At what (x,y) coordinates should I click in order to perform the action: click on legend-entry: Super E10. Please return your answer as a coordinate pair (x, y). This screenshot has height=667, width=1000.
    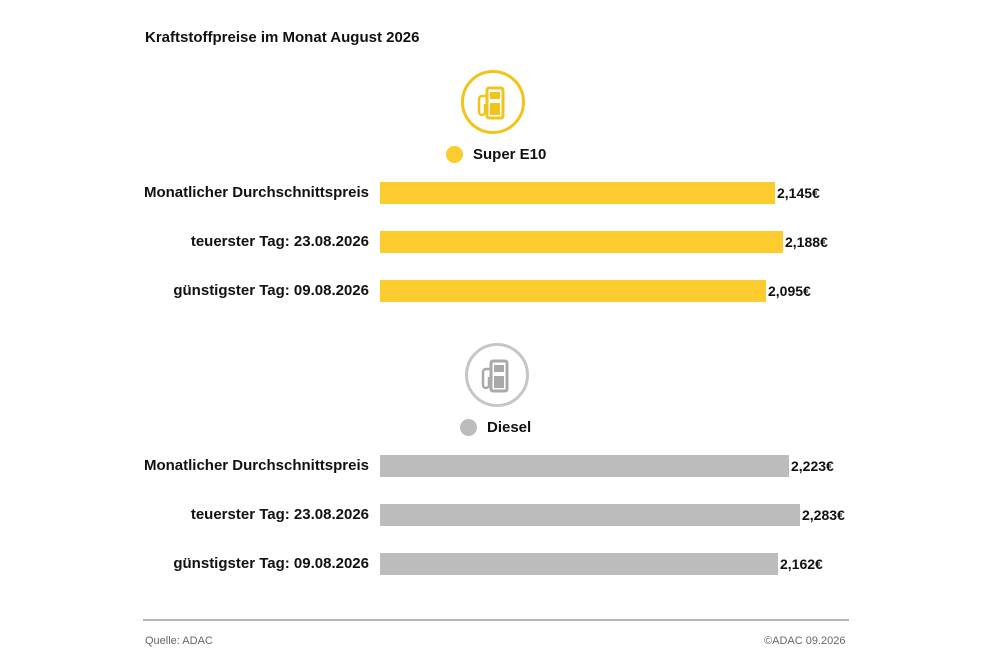
    Looking at the image, I should click on (496, 154).